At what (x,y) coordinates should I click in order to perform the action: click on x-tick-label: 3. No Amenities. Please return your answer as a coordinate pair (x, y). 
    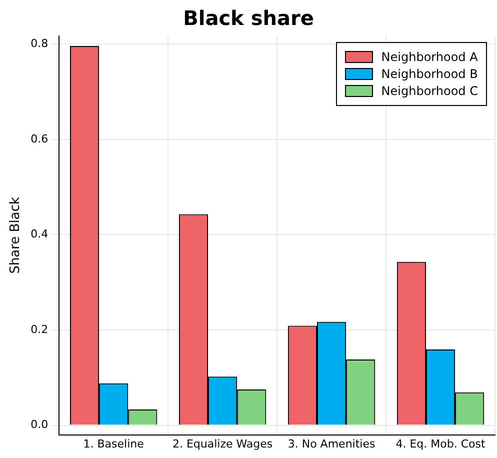
    Looking at the image, I should click on (332, 443).